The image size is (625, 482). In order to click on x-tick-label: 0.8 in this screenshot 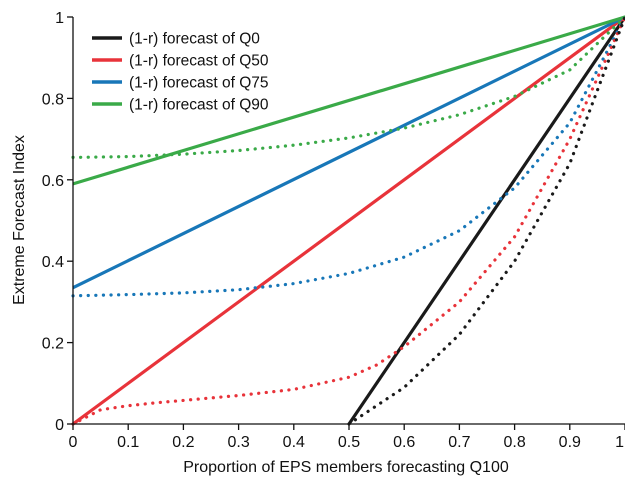, I will do `click(514, 442)`.